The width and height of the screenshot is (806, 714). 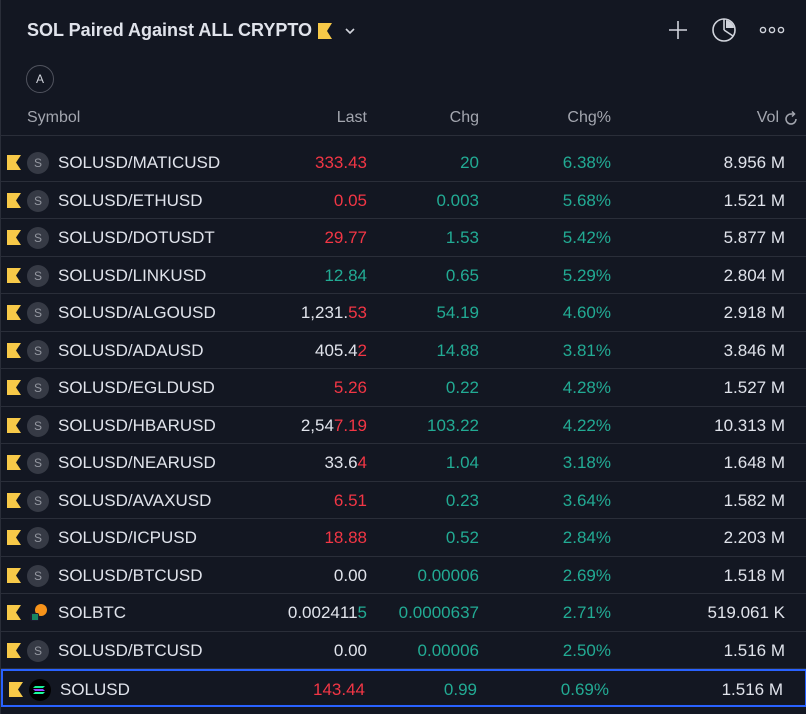 I want to click on table-row: S SOLUSD/ALGOUSD 1,231.53 54.19 4.60% 2.918 M, so click(x=403, y=313).